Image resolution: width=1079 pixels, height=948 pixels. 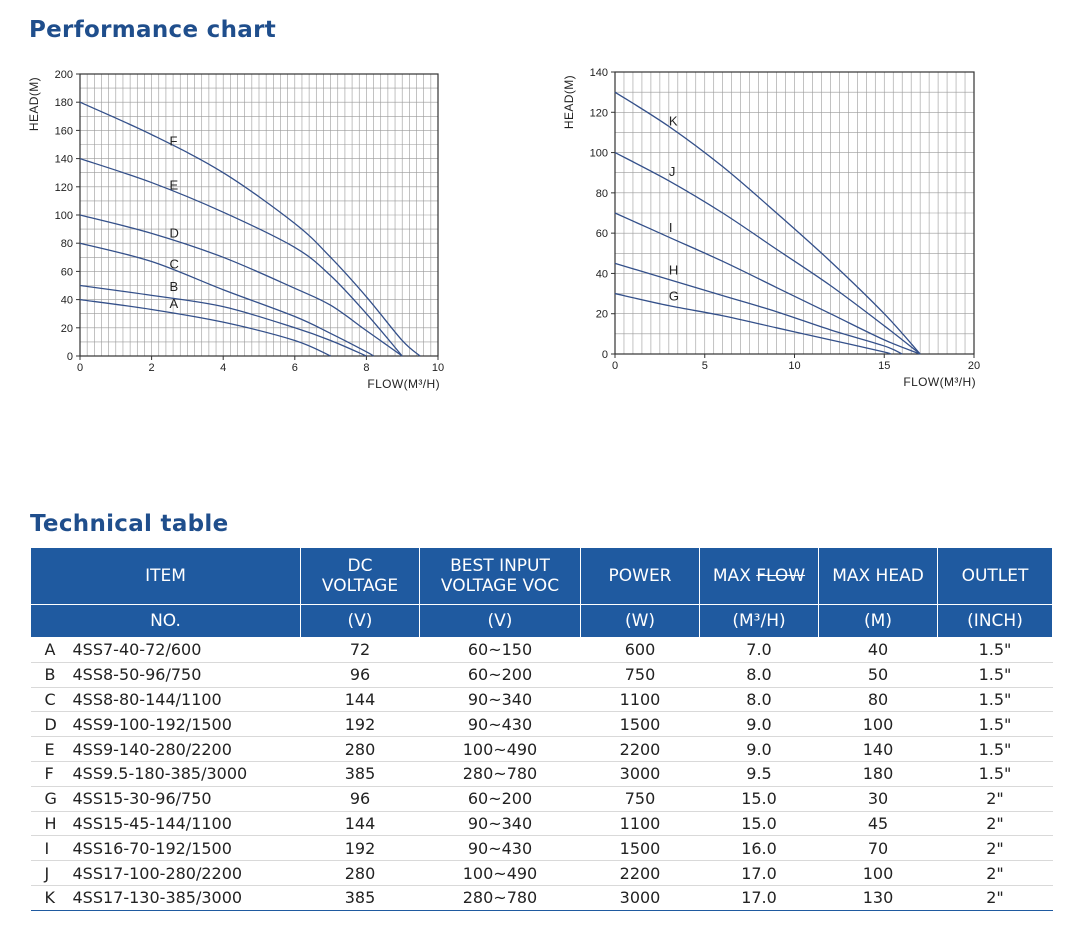 What do you see at coordinates (781, 576) in the screenshot?
I see `header-text-struck: FLOW` at bounding box center [781, 576].